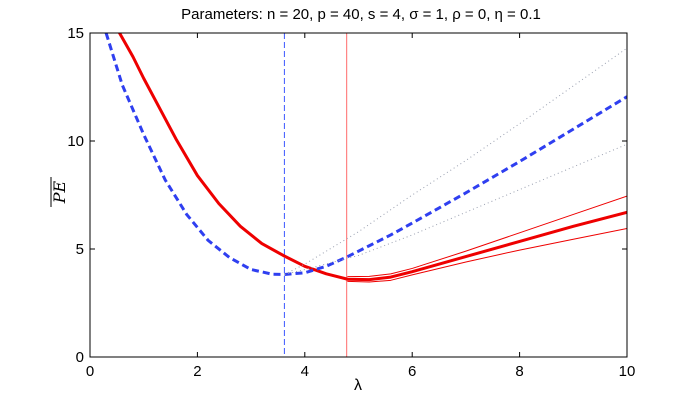 The image size is (692, 402). What do you see at coordinates (80, 357) in the screenshot?
I see `y-tick-label: 0` at bounding box center [80, 357].